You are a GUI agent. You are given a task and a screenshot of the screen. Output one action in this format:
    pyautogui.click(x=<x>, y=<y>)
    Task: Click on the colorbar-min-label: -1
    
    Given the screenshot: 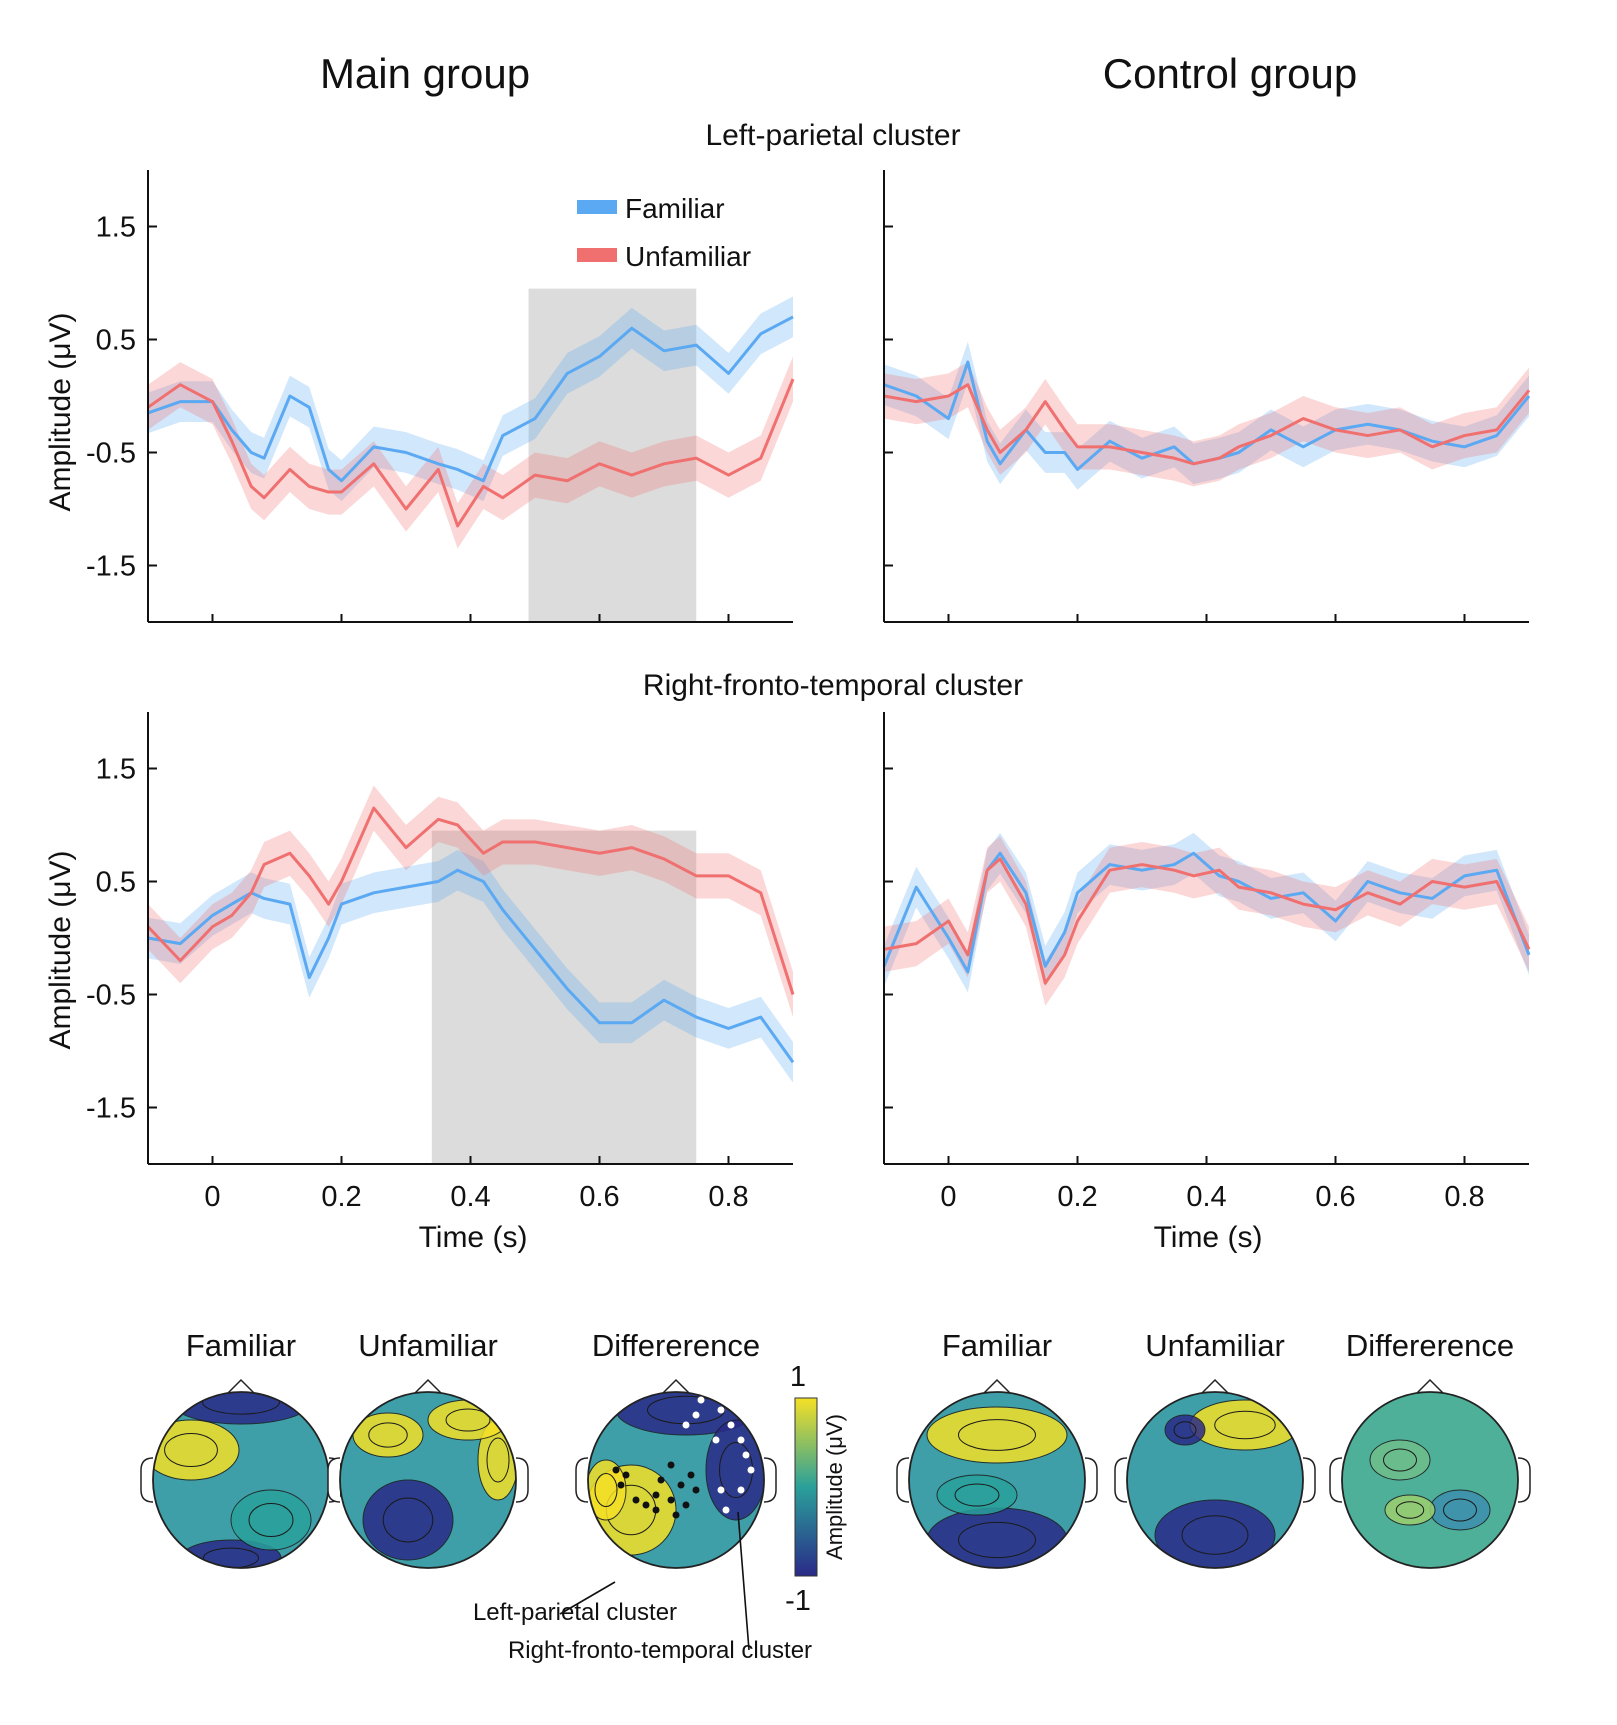 What is the action you would take?
    pyautogui.click(x=798, y=1601)
    